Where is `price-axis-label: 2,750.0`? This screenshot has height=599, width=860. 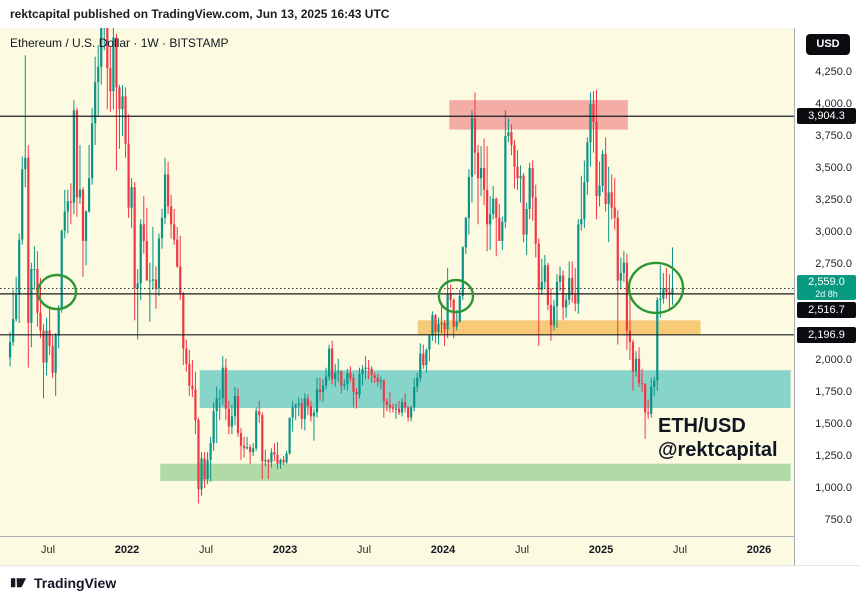
price-axis-label: 2,750.0 is located at coordinates (833, 264).